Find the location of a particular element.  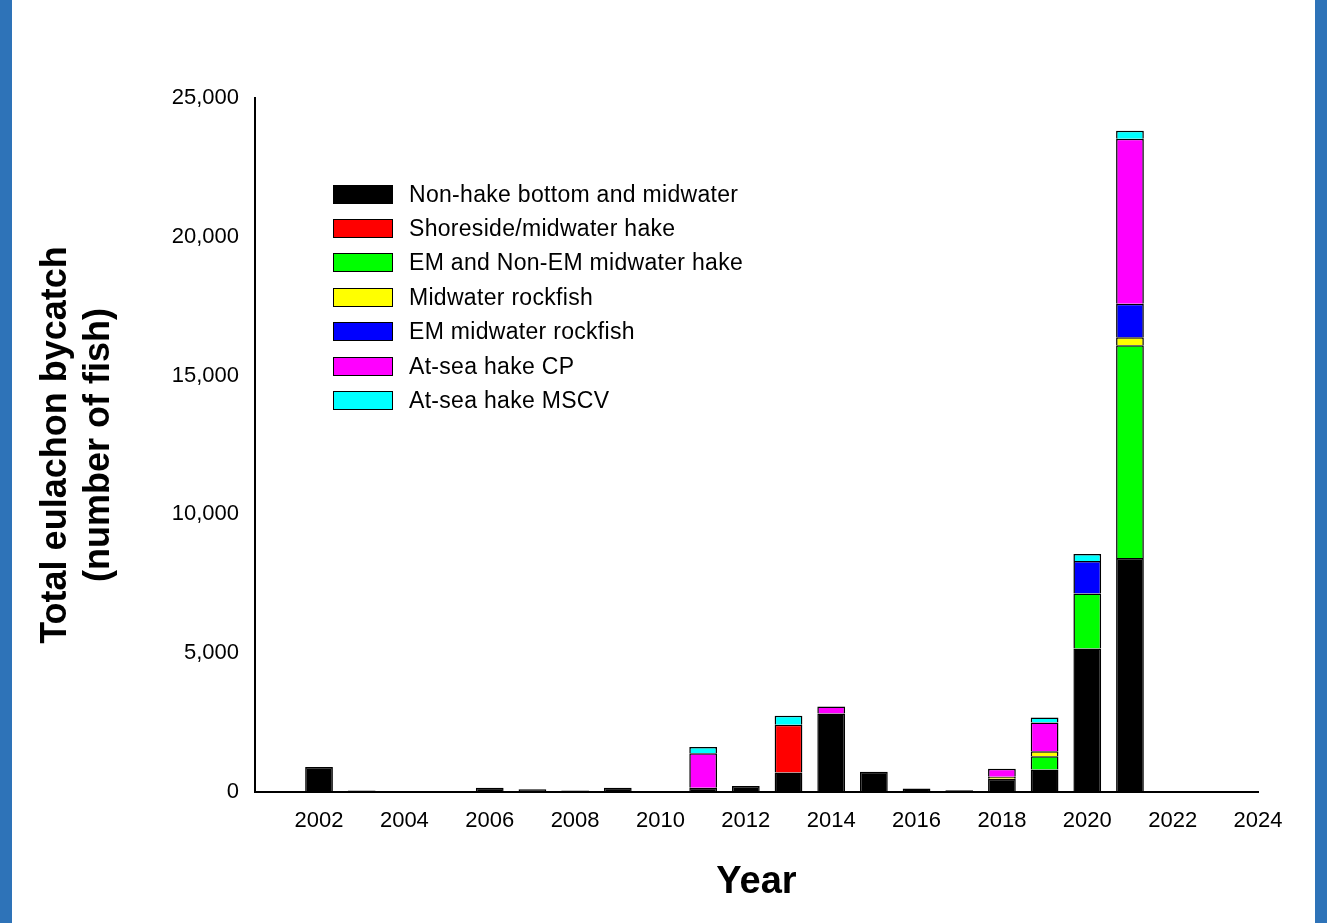

x-tick-label: 2002 is located at coordinates (319, 820).